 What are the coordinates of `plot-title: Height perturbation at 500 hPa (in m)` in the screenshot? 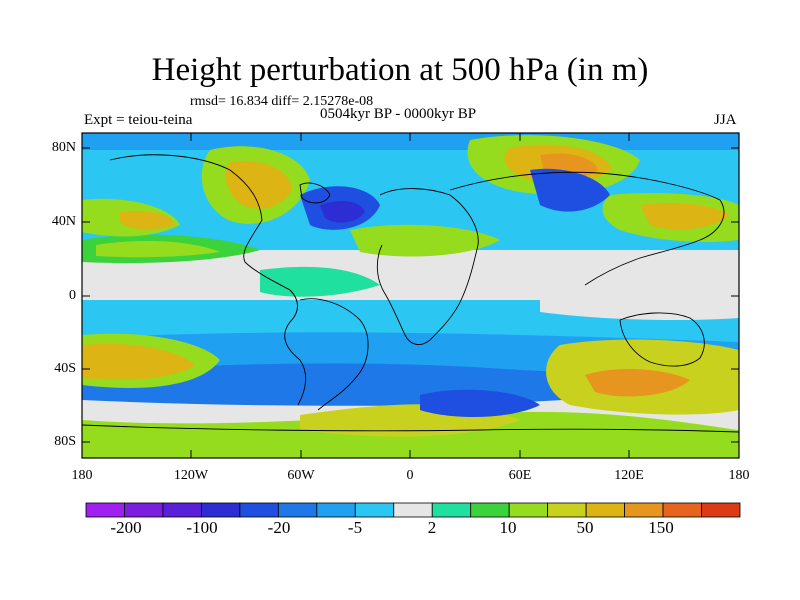 It's located at (400, 70).